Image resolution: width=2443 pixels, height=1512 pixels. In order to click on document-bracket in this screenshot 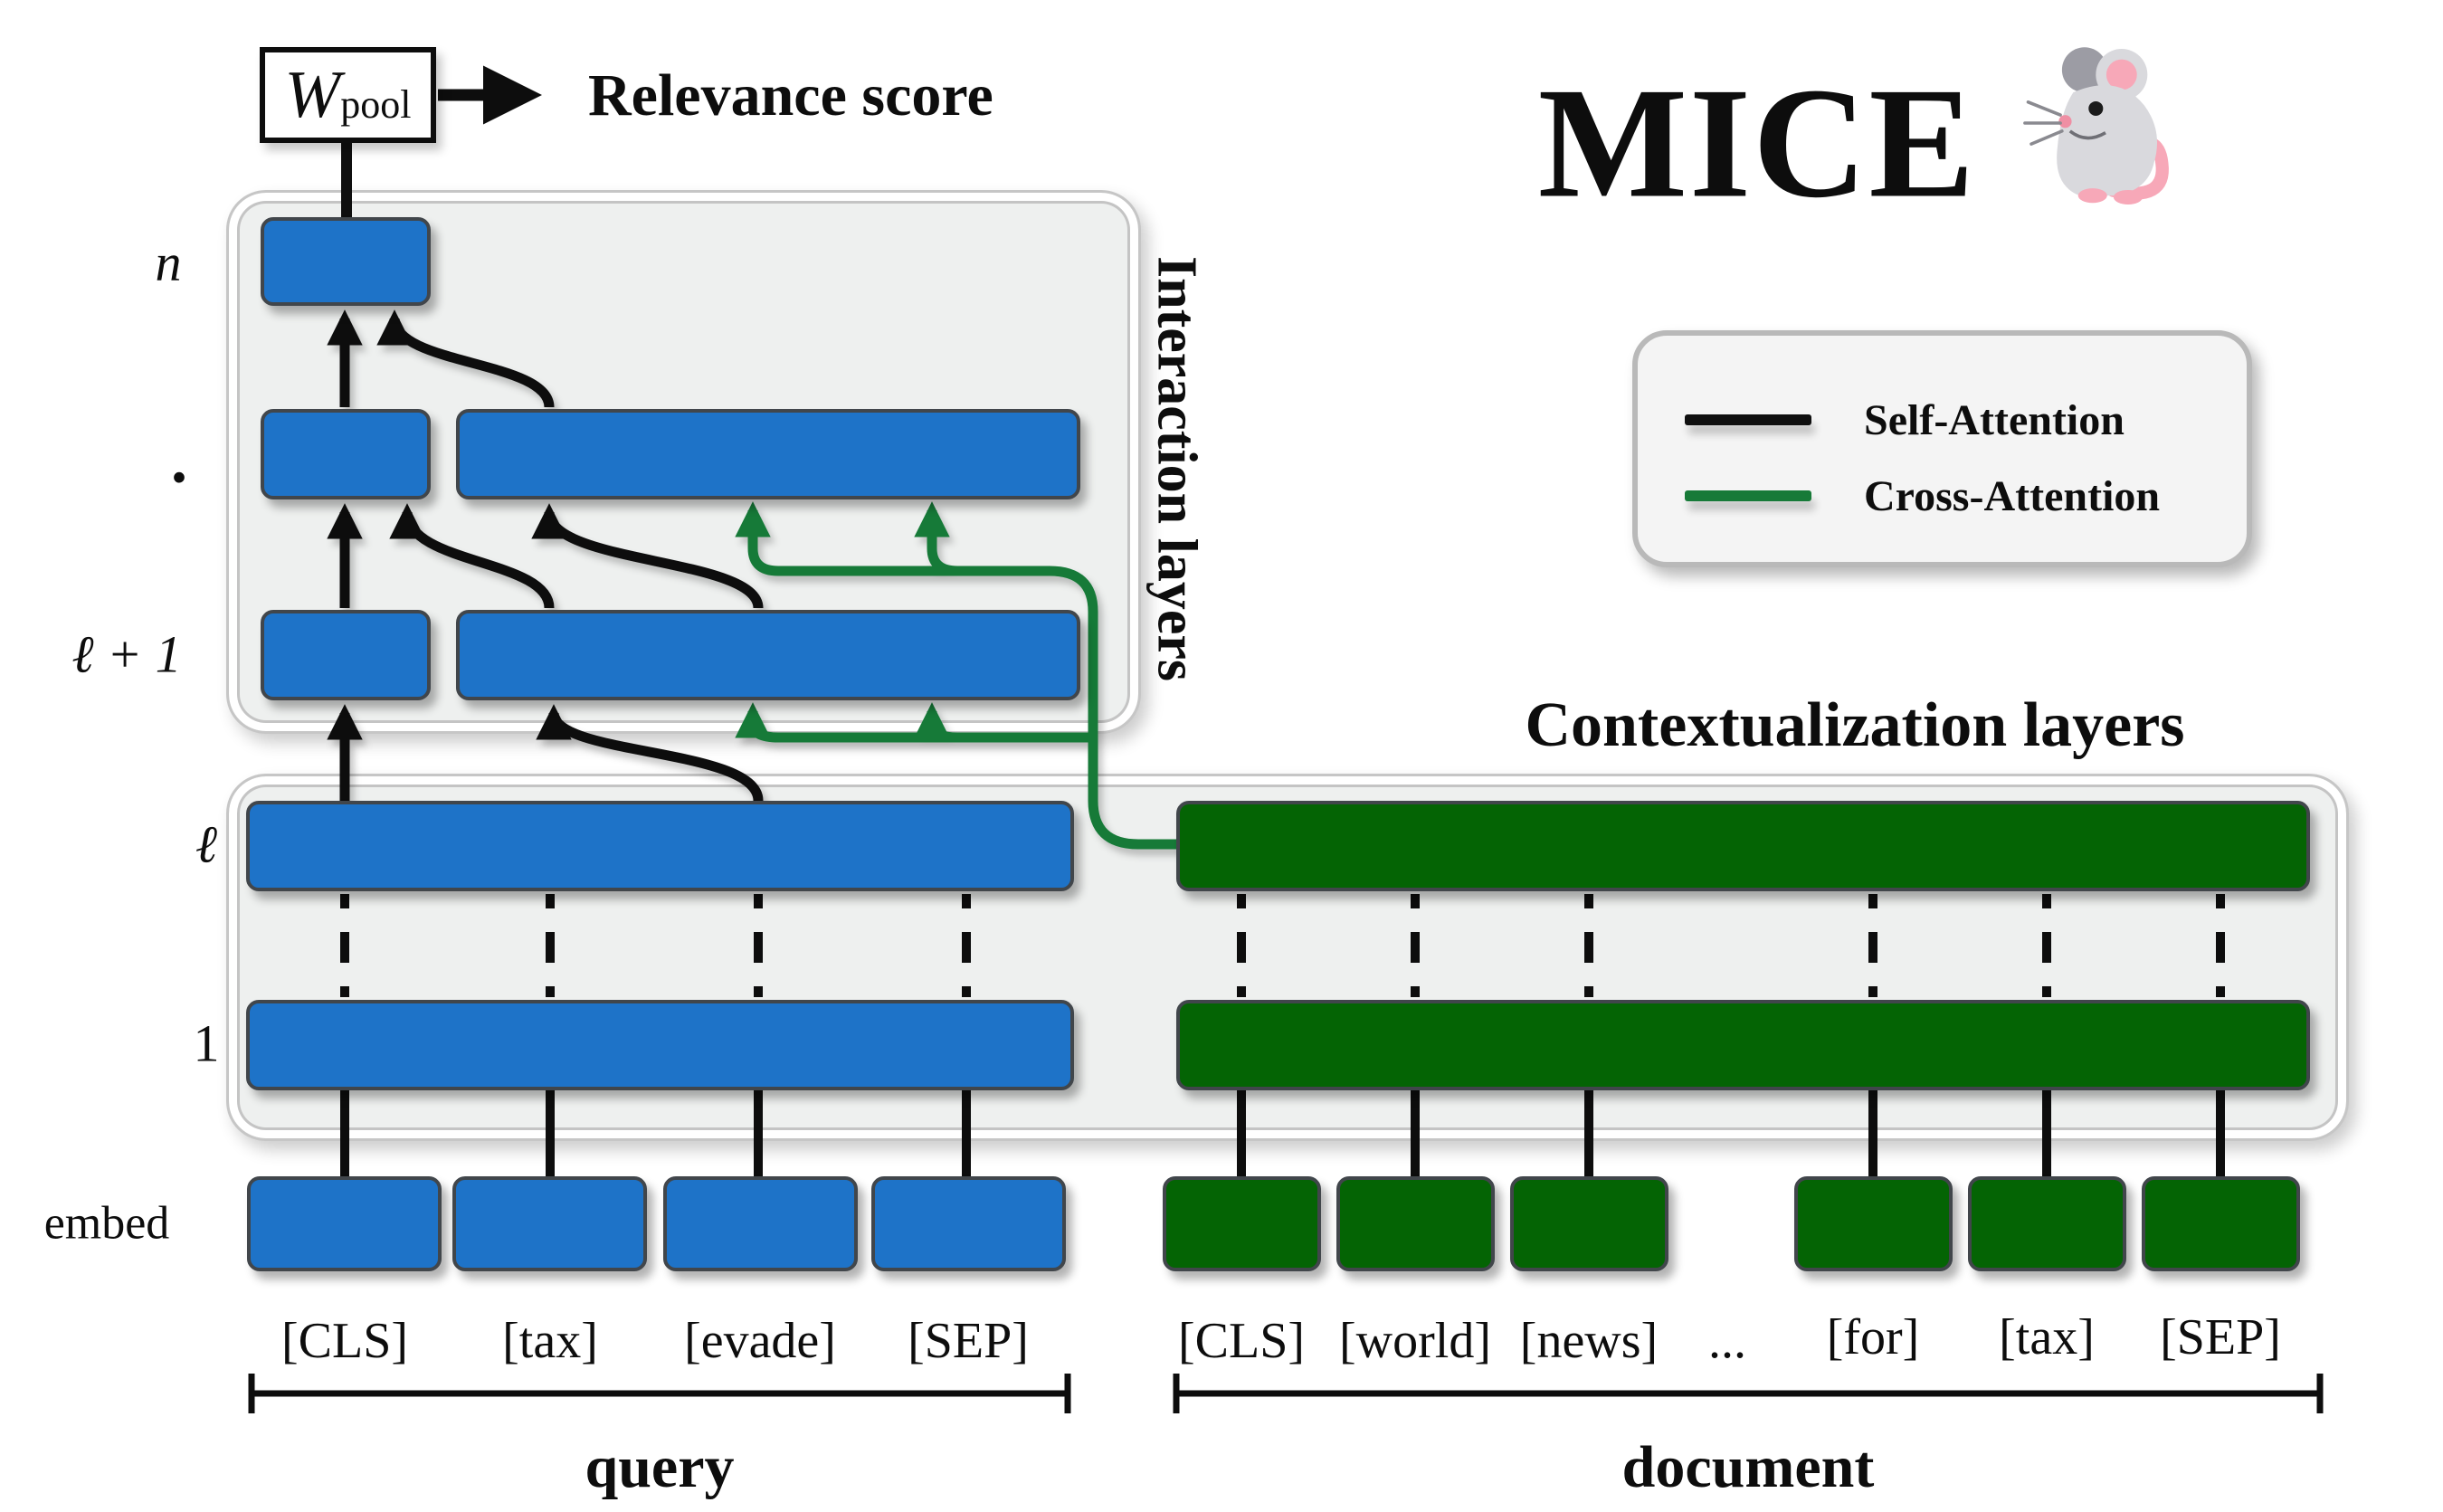, I will do `click(1749, 1394)`.